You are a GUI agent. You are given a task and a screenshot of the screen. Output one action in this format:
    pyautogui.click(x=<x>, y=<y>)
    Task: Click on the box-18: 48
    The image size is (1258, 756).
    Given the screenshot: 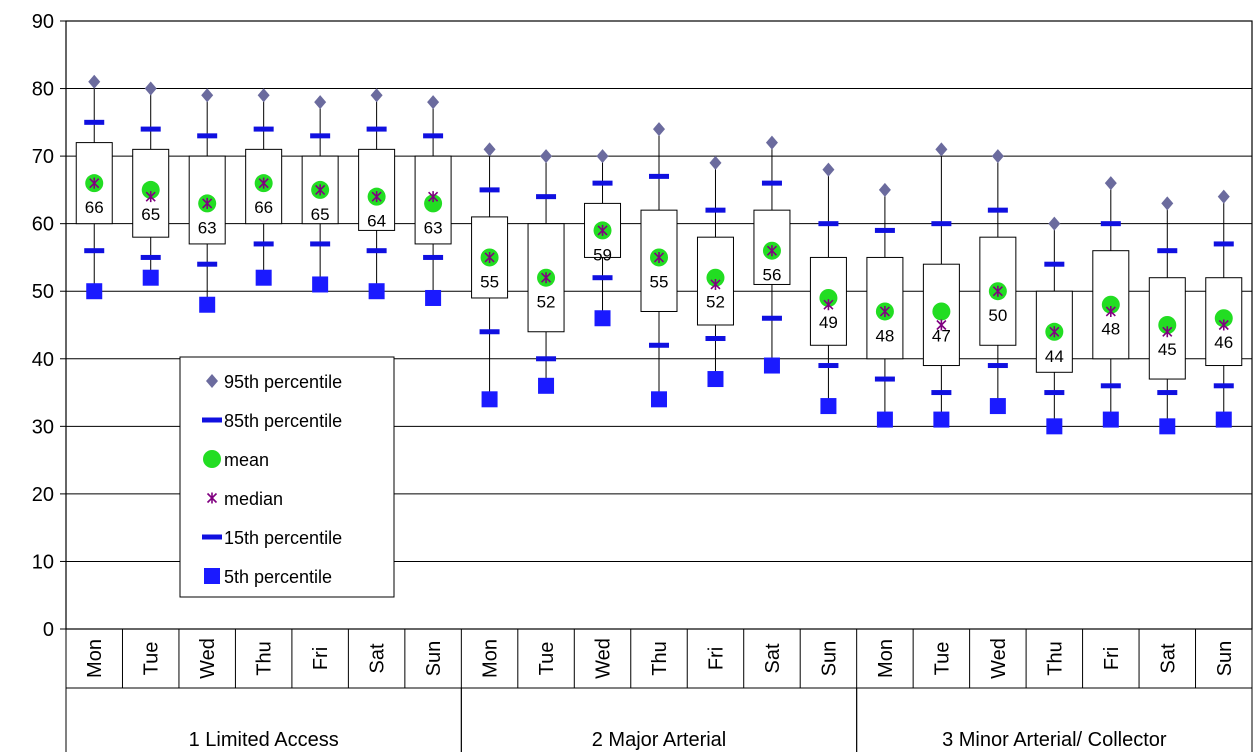 What is the action you would take?
    pyautogui.click(x=1111, y=302)
    